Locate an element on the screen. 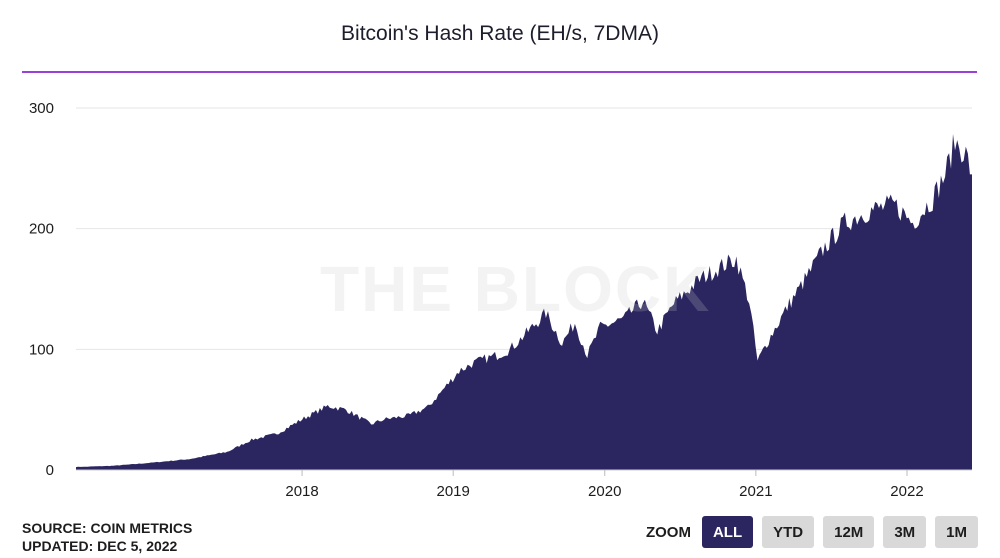 The image size is (1000, 558). zoom-12m-button: 12M is located at coordinates (849, 532).